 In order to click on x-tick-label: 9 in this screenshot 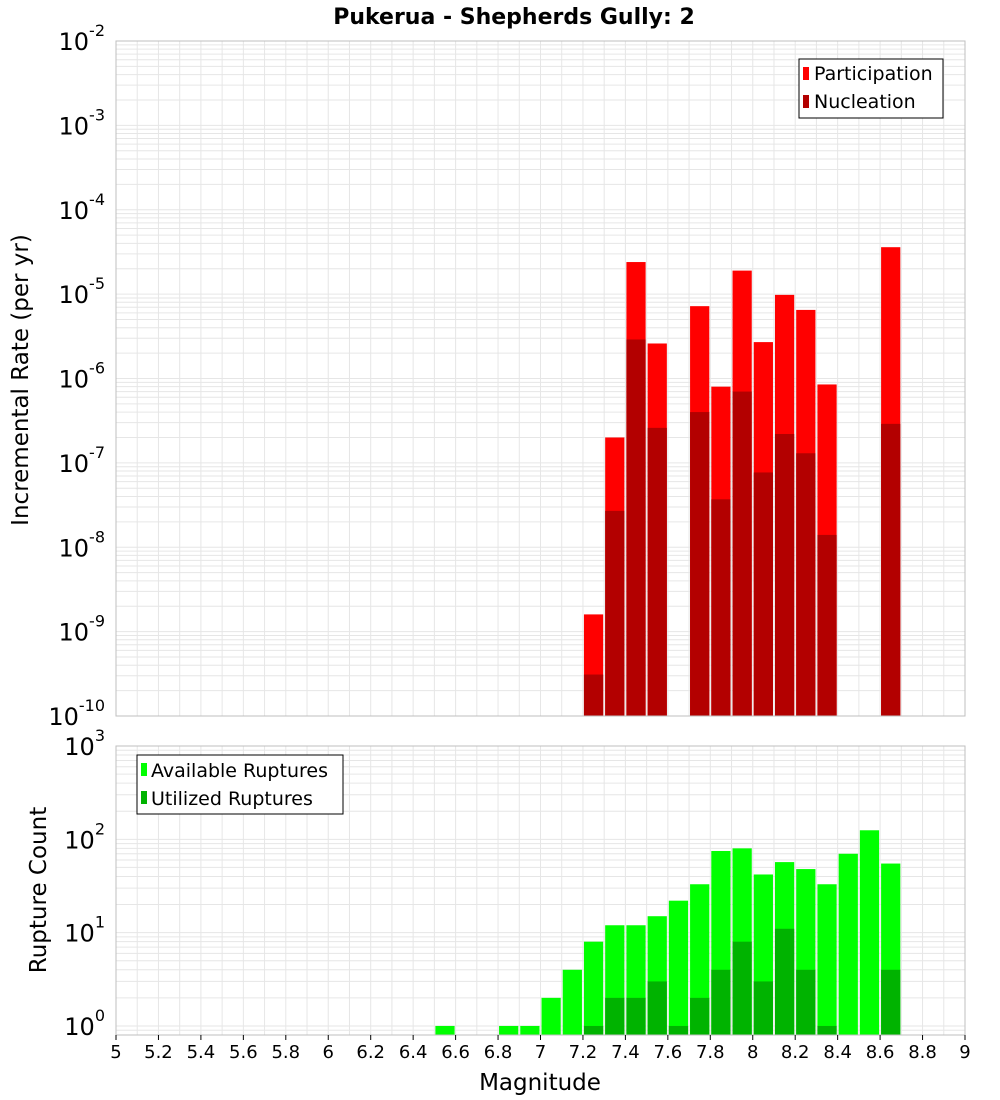, I will do `click(964, 1052)`.